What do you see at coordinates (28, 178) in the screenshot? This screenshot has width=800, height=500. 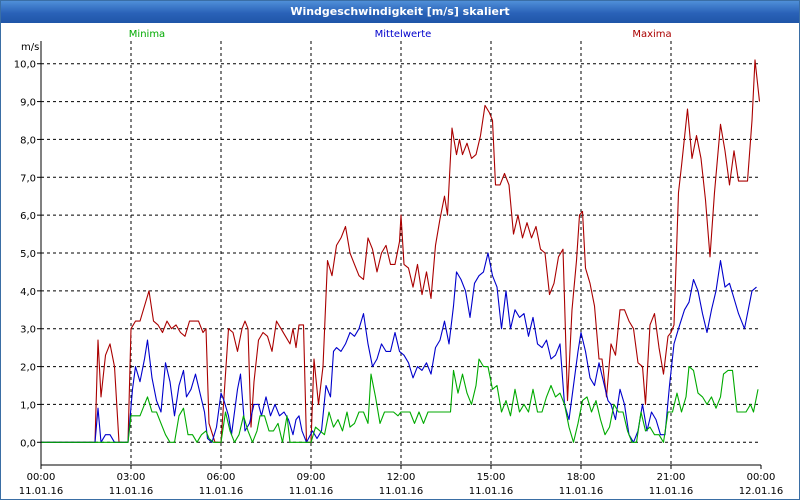 I see `y-tick-label: 7,0` at bounding box center [28, 178].